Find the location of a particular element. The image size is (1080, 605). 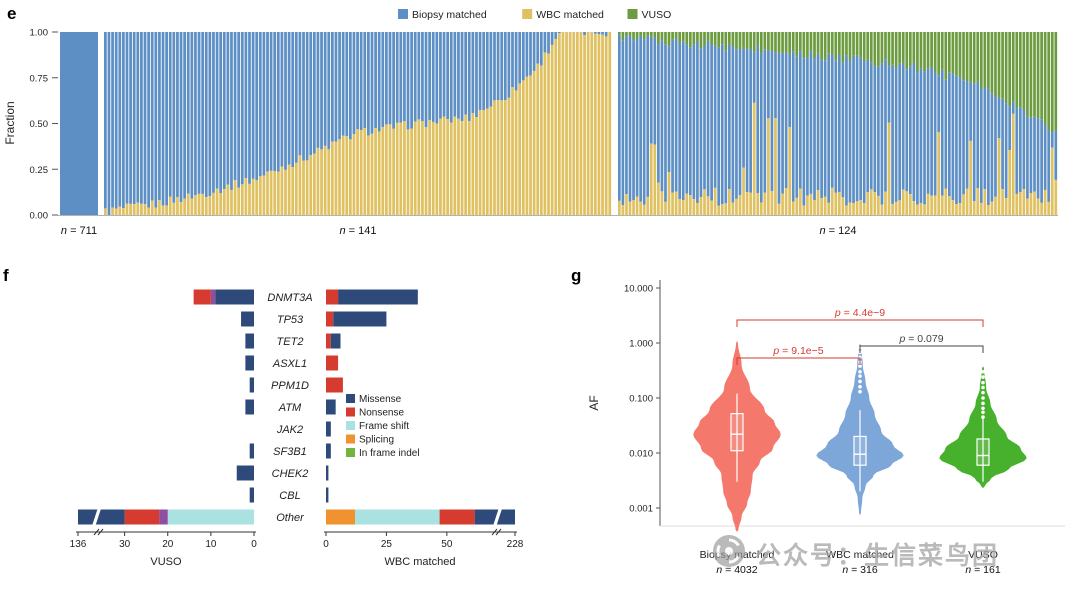

y-tick-label: 0.100 is located at coordinates (641, 399).